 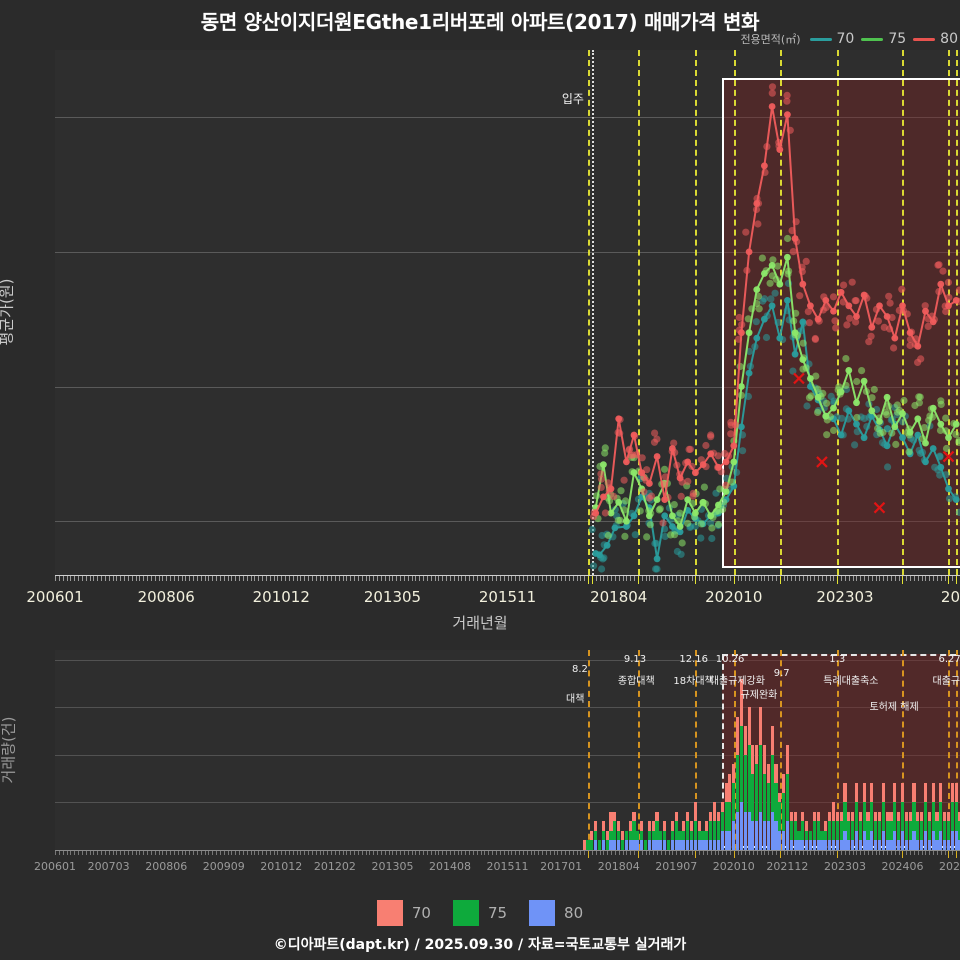 I want to click on legend-item-80: 80, so click(x=935, y=39).